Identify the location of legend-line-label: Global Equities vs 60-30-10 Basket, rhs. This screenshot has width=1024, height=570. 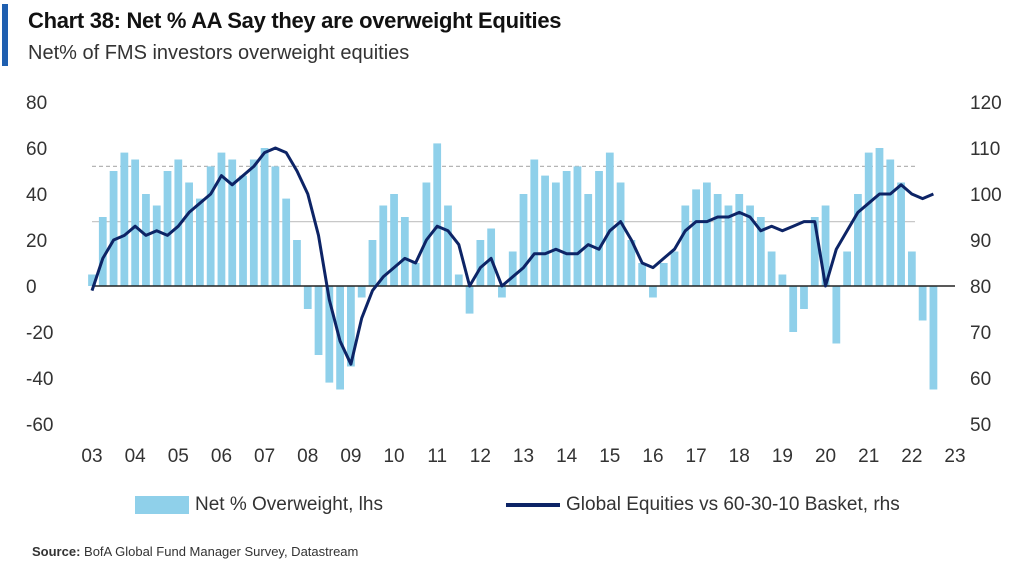
(733, 504).